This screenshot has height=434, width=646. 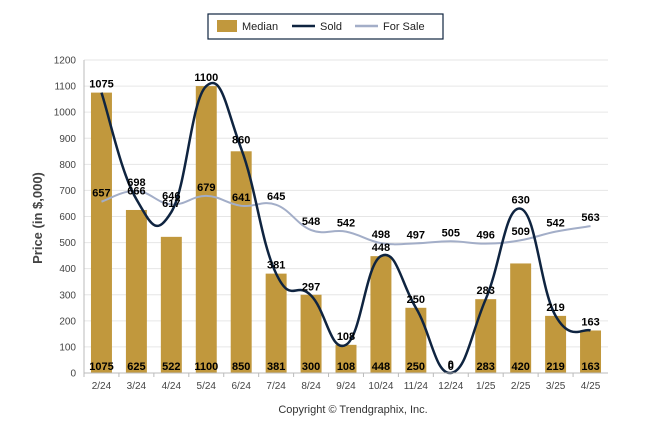 What do you see at coordinates (276, 266) in the screenshot?
I see `sold-value-label: 381` at bounding box center [276, 266].